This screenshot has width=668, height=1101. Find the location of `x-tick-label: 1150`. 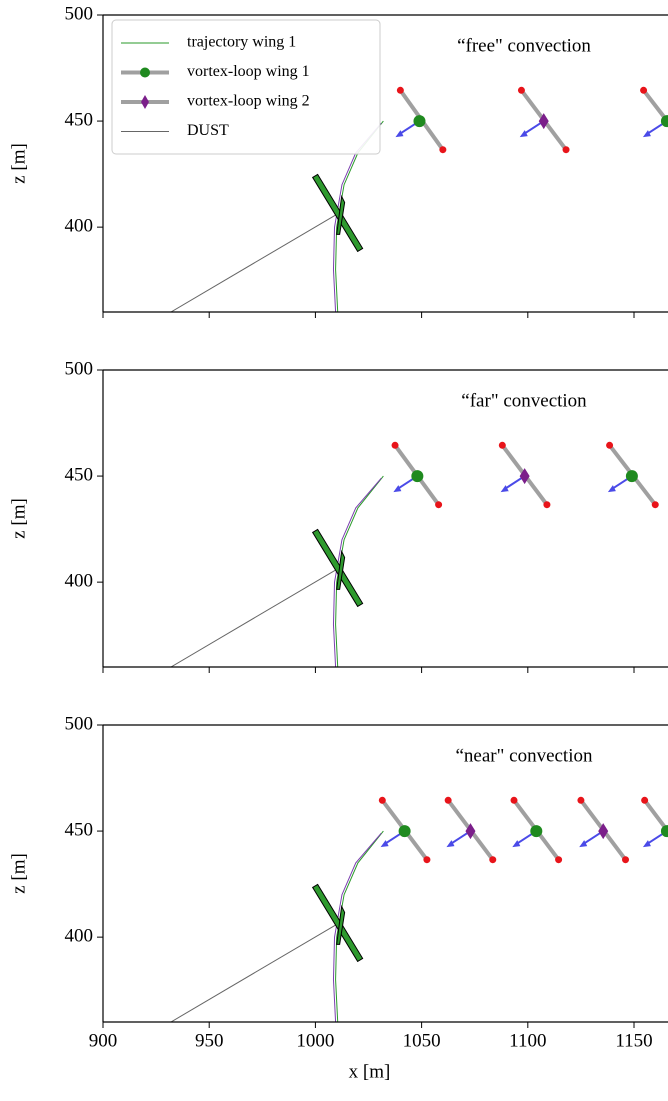

x-tick-label: 1150 is located at coordinates (633, 1040).